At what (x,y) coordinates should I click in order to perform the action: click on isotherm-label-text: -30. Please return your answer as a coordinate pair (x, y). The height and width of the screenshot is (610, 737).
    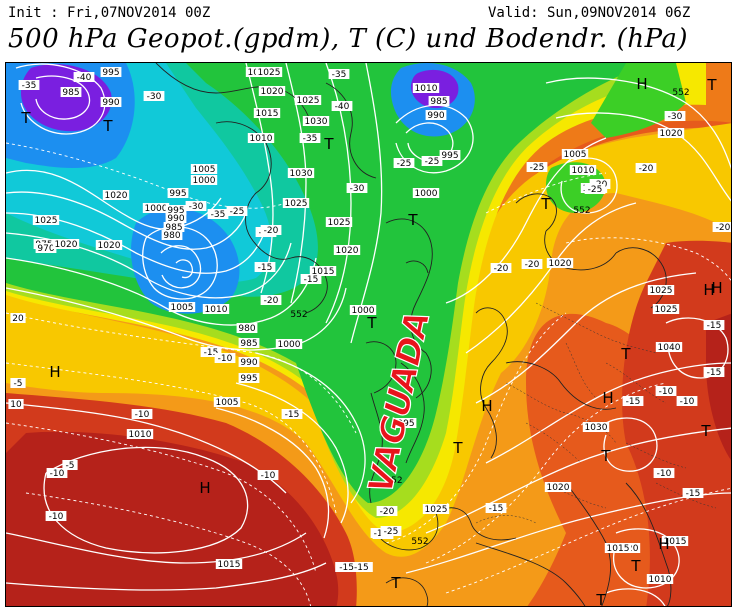
    Looking at the image, I should click on (154, 97).